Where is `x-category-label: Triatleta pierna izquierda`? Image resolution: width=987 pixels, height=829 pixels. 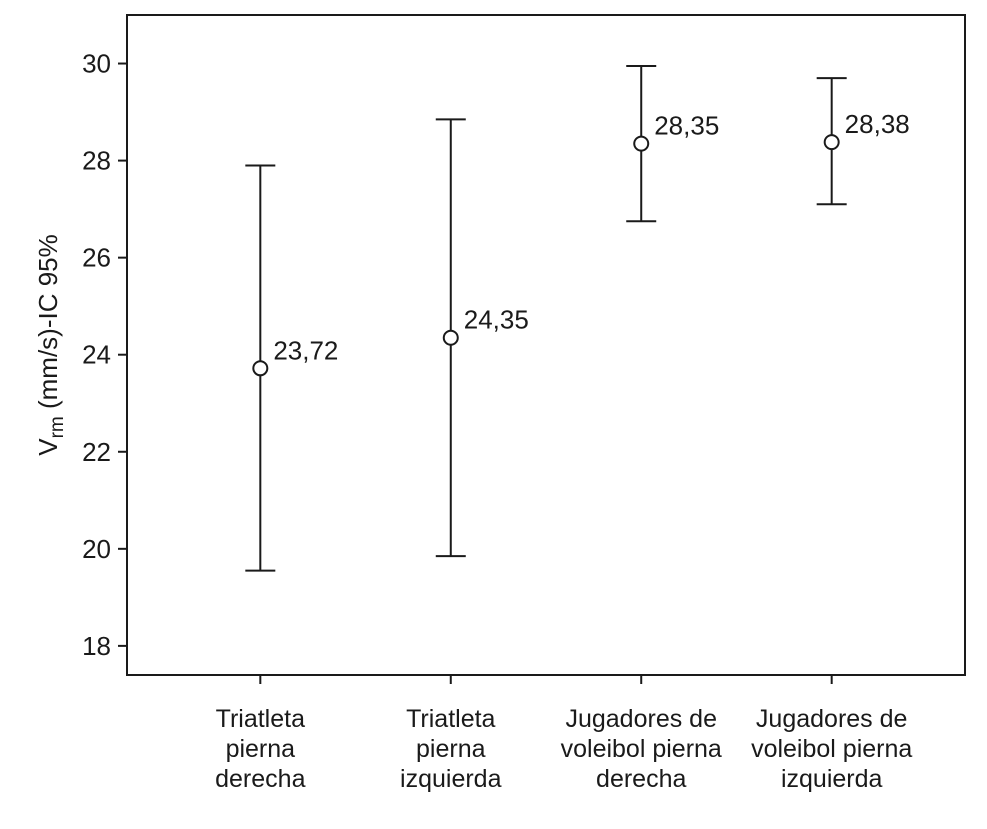
x-category-label: Triatleta pierna izquierda is located at coordinates (451, 749).